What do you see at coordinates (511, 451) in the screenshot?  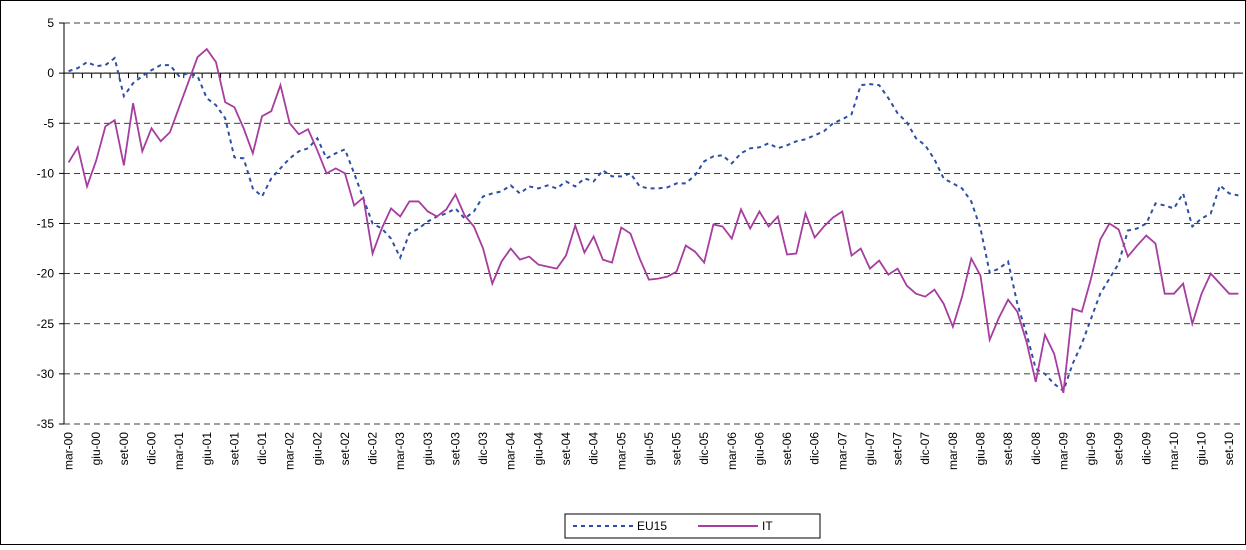 I see `x-tick-label: mar-04` at bounding box center [511, 451].